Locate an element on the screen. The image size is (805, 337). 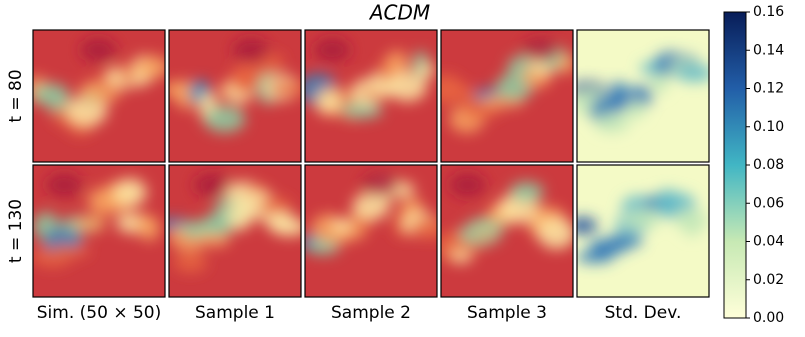
colorbar-tick-label: 0.10 is located at coordinates (768, 127).